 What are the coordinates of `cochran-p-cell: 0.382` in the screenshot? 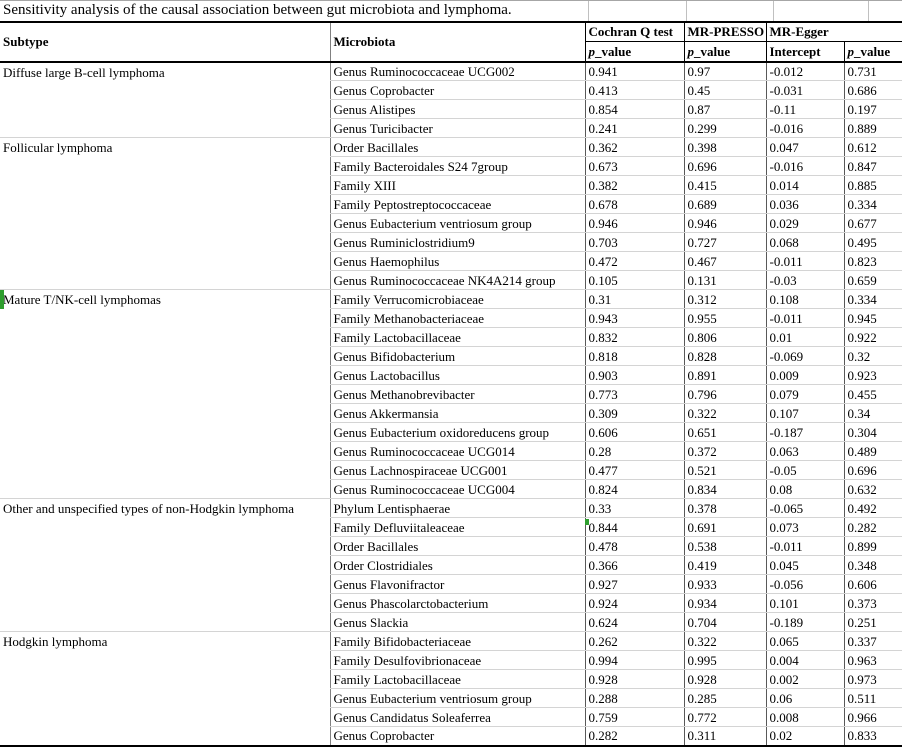 It's located at (634, 185).